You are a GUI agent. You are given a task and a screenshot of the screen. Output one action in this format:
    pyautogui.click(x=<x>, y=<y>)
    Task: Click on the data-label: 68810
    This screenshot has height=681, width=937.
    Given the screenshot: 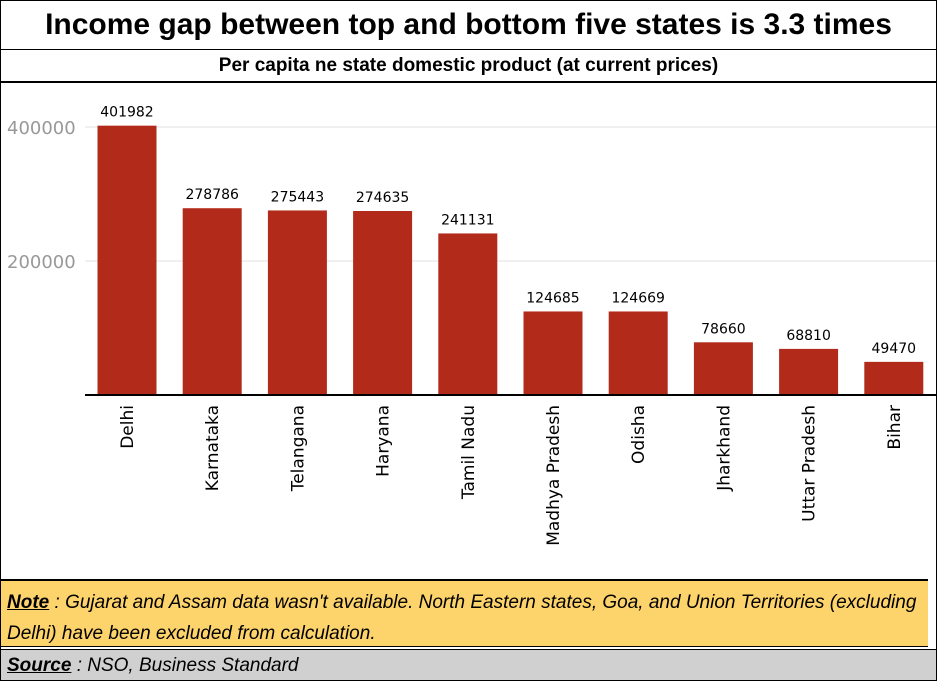 What is the action you would take?
    pyautogui.click(x=808, y=336)
    